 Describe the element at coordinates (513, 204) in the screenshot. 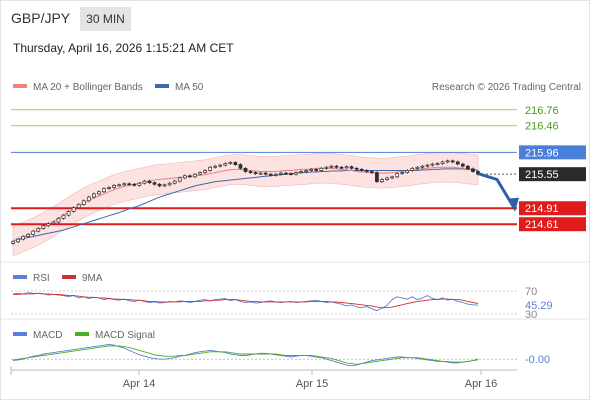

I see `forecast-arrowhead` at that location.